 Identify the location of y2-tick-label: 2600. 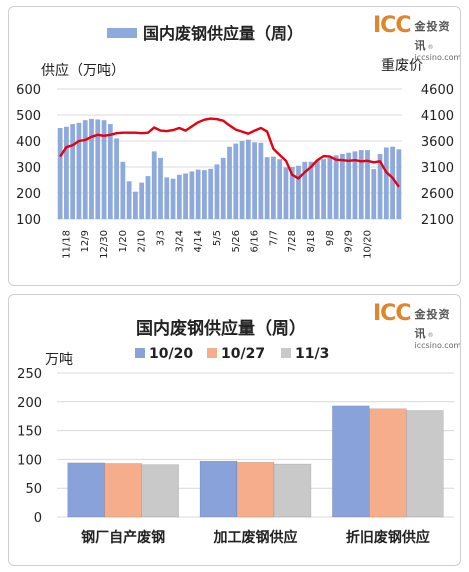
(437, 194).